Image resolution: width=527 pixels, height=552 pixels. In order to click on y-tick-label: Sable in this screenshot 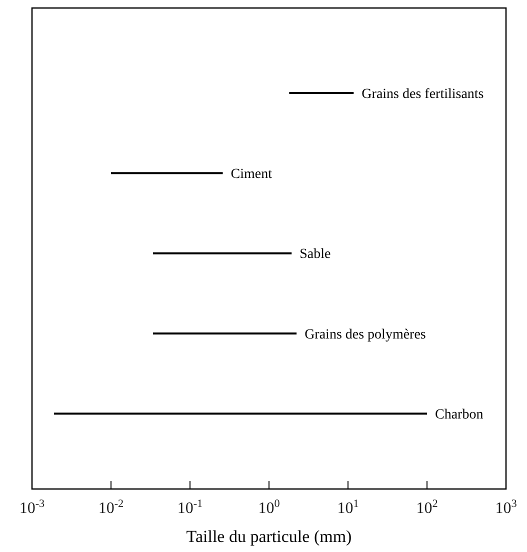, I will do `click(315, 254)`.